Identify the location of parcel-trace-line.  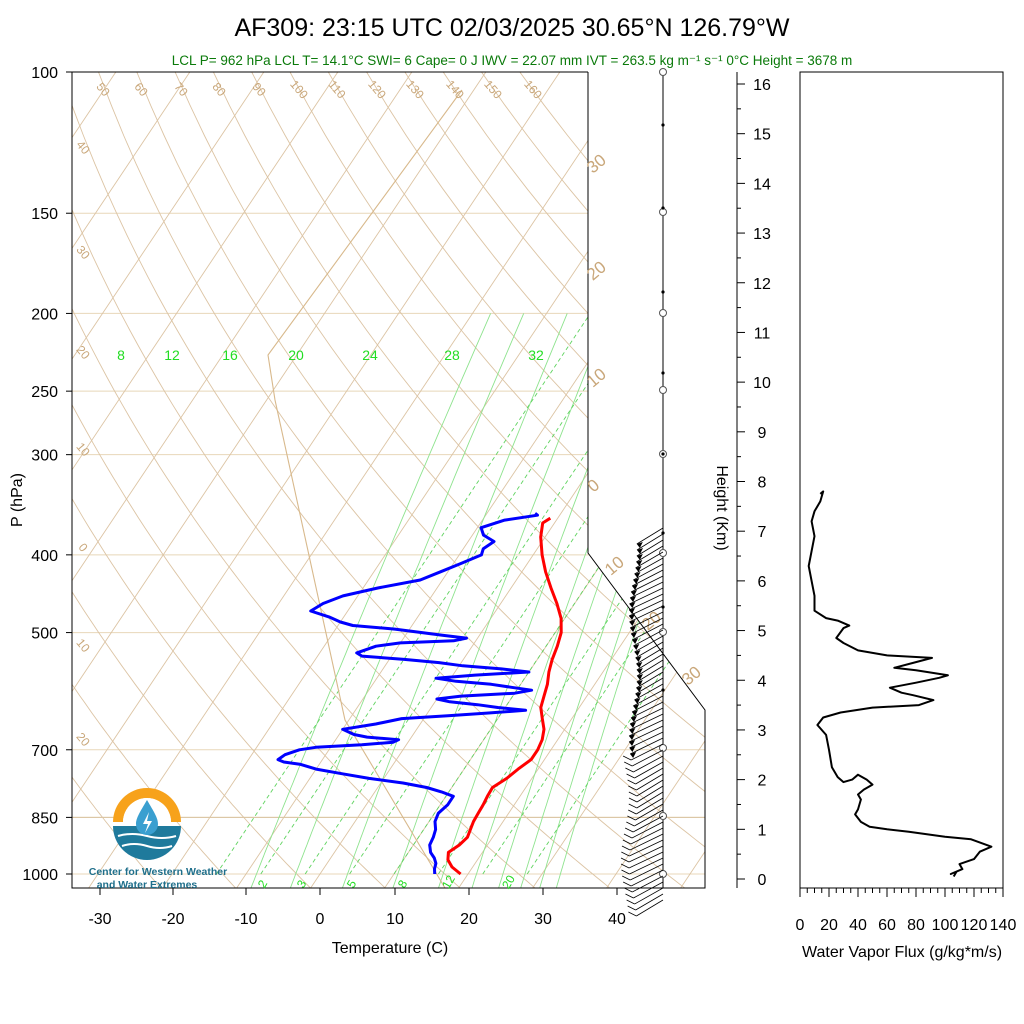
(365, 488).